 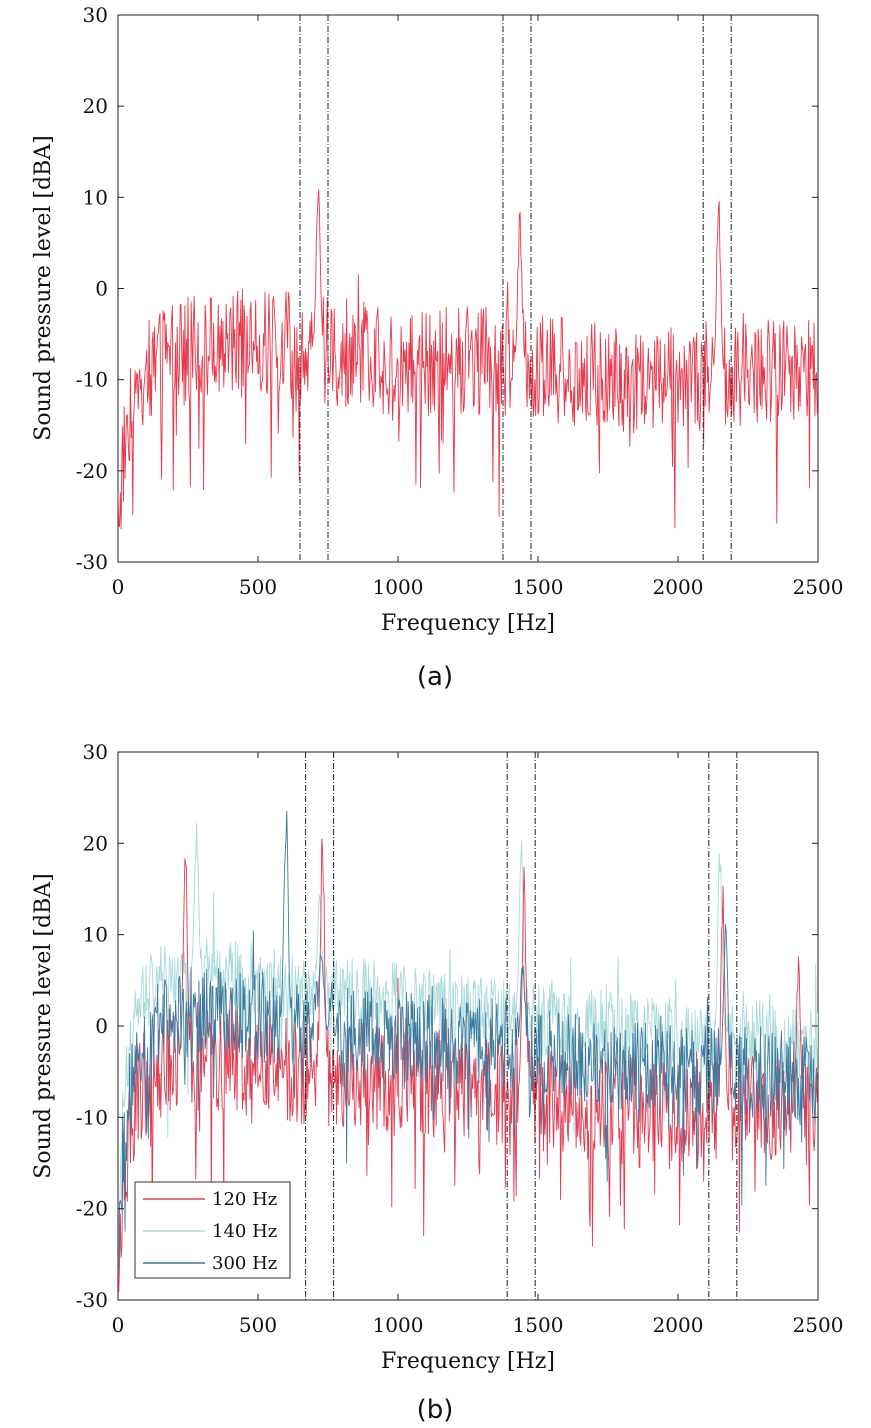 I want to click on panel-caption-b: (b), so click(x=435, y=1410).